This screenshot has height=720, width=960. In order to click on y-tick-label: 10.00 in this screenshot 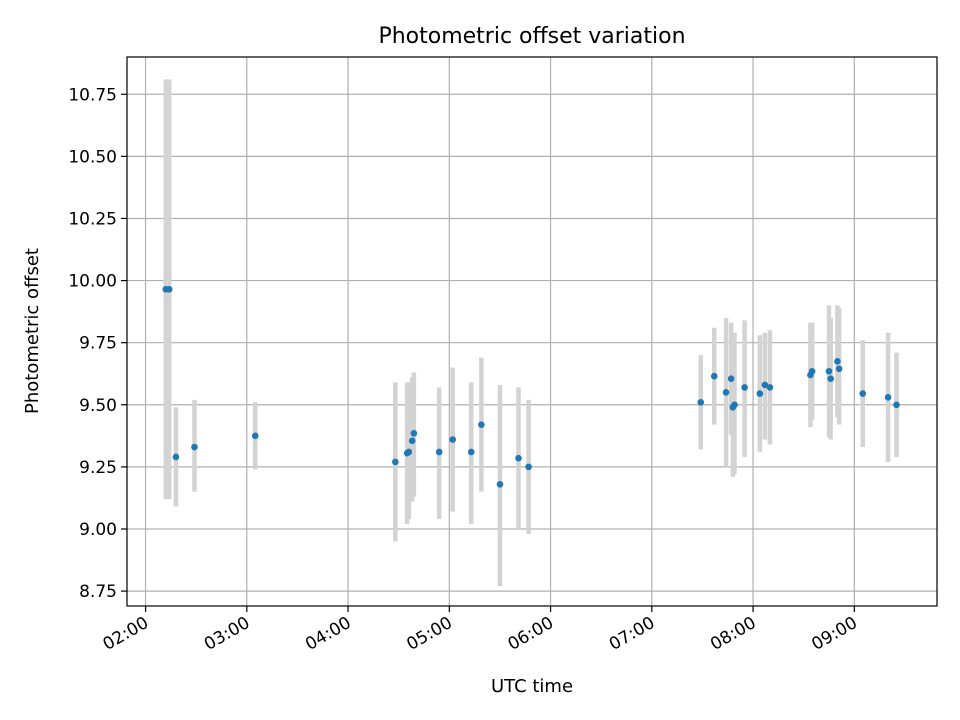, I will do `click(92, 282)`.